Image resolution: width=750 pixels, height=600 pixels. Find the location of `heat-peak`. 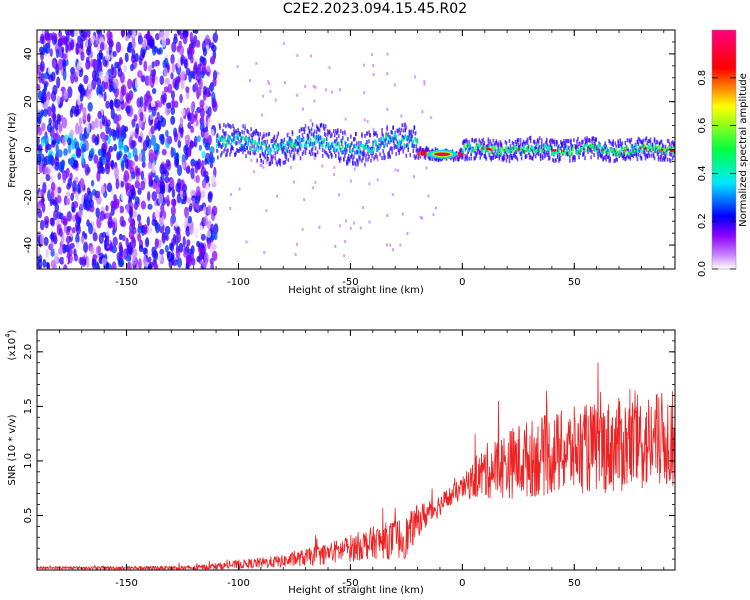

heat-peak is located at coordinates (666, 150).